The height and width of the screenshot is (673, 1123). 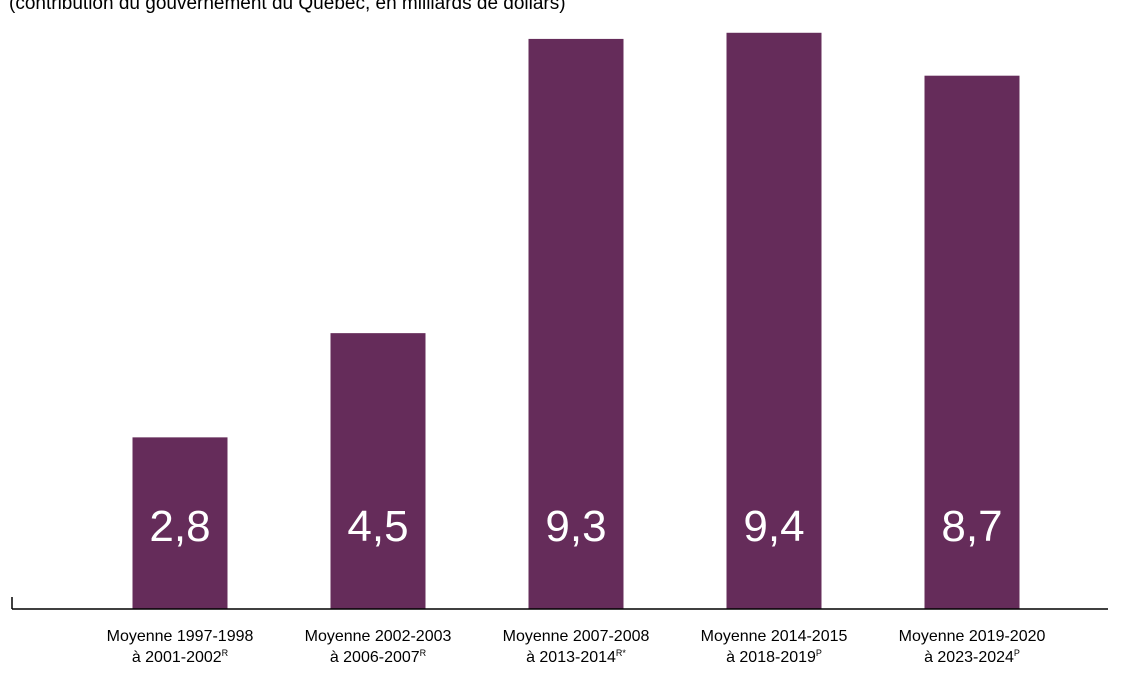 What do you see at coordinates (771, 657) in the screenshot?
I see `category-label-period-end: à 2018-2019` at bounding box center [771, 657].